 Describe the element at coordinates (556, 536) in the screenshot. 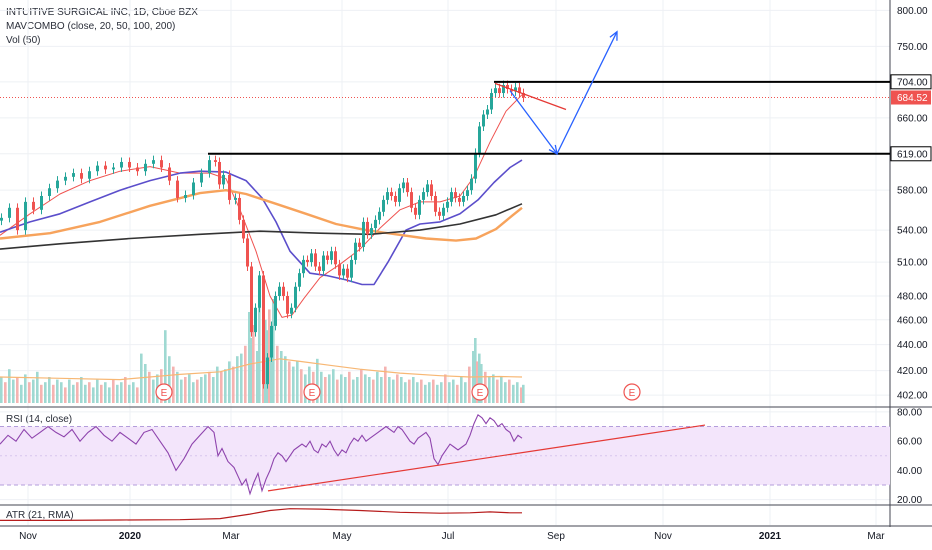

I see `time-axis-label: Sep` at that location.